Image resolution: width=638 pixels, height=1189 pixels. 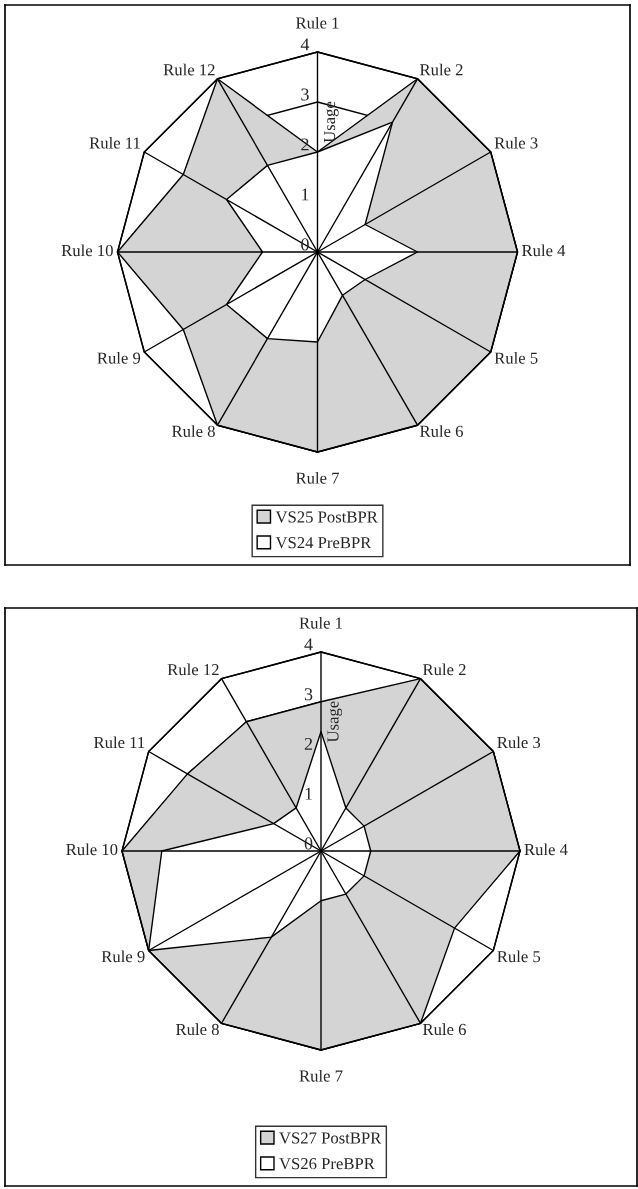 What do you see at coordinates (327, 1164) in the screenshot?
I see `legend-label: VS26 PreBPR` at bounding box center [327, 1164].